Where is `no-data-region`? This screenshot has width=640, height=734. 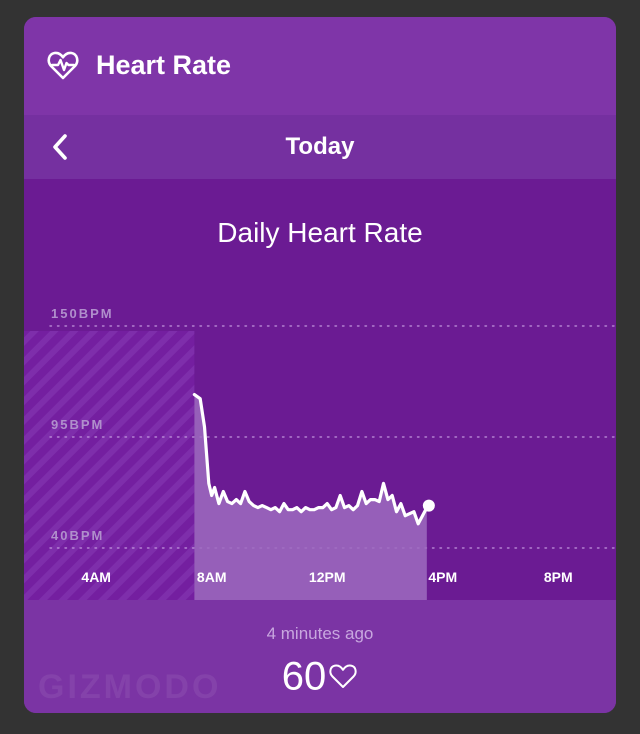
no-data-region is located at coordinates (109, 465).